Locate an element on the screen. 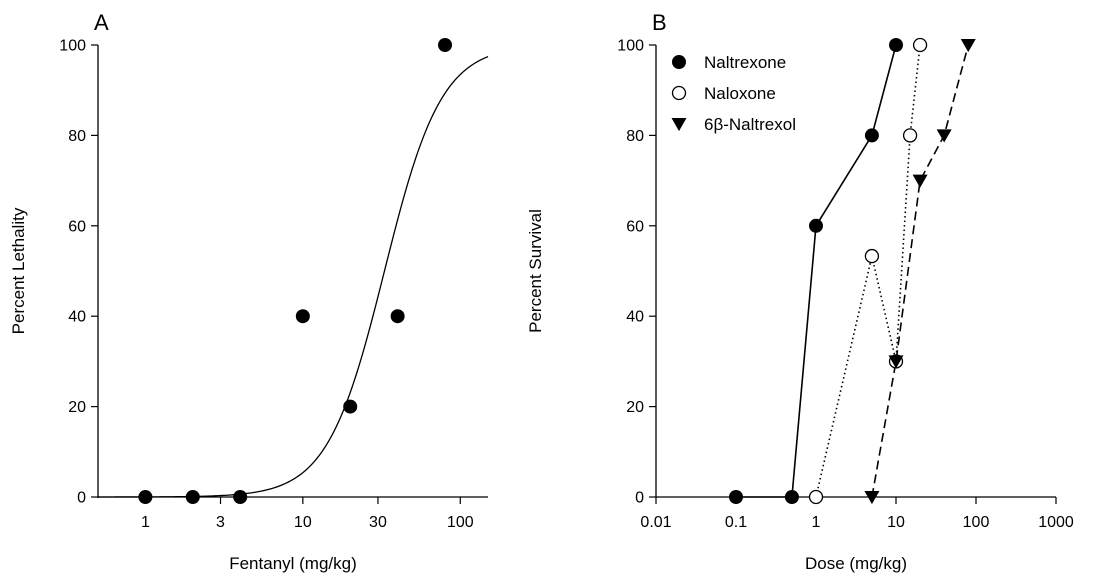 The height and width of the screenshot is (579, 1096). panel-label: B is located at coordinates (659, 22).